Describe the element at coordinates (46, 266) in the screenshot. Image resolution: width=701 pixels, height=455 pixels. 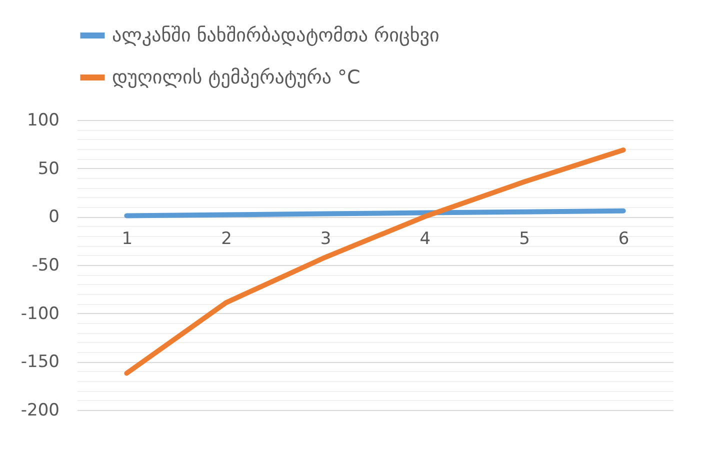
I see `y-tick-label: -50` at that location.